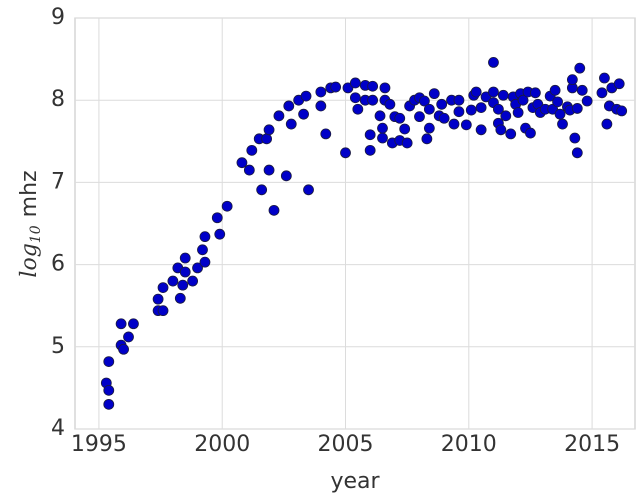 The height and width of the screenshot is (499, 642). I want to click on x-tick-label: 2010, so click(469, 444).